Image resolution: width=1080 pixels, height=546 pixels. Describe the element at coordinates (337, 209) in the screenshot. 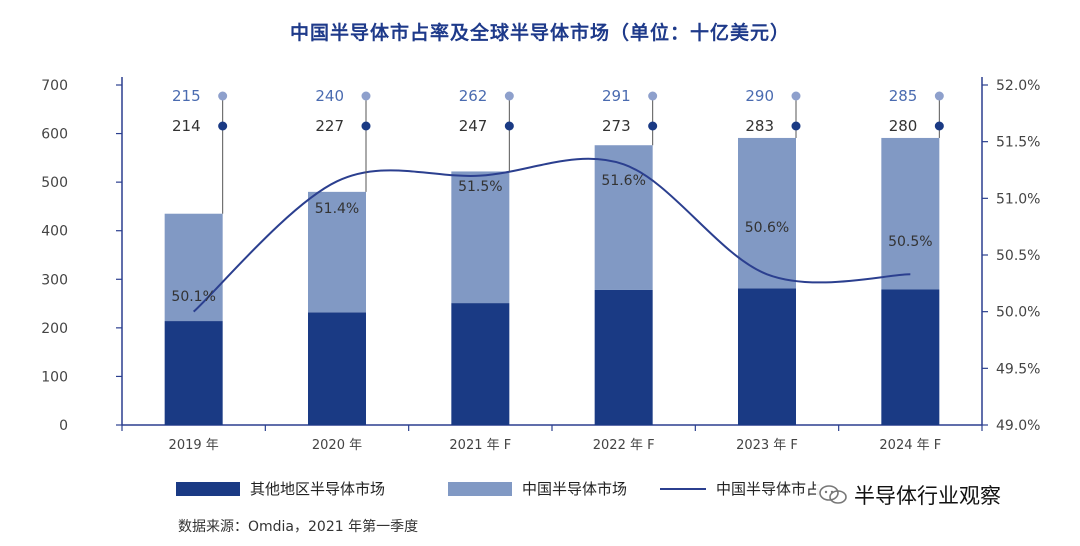

I see `share-data-label: 51.4%` at that location.